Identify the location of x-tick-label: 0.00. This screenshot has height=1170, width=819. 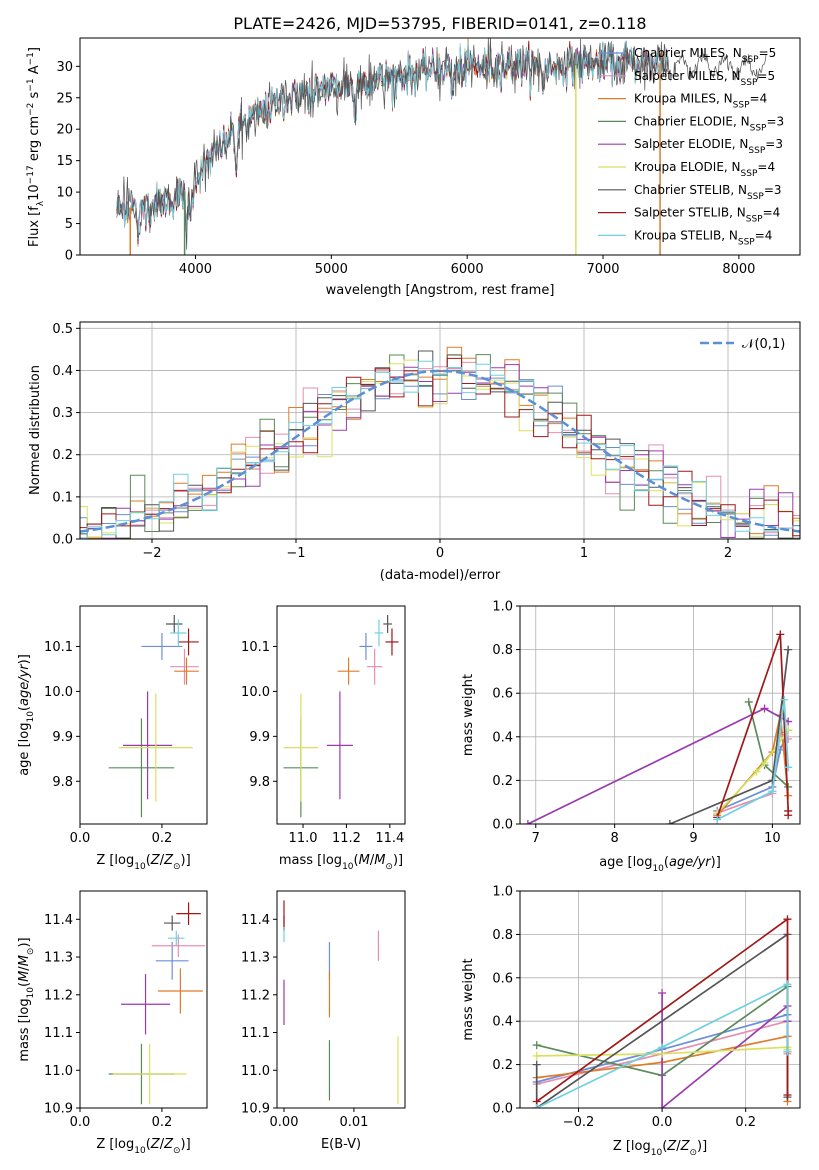
(284, 1122).